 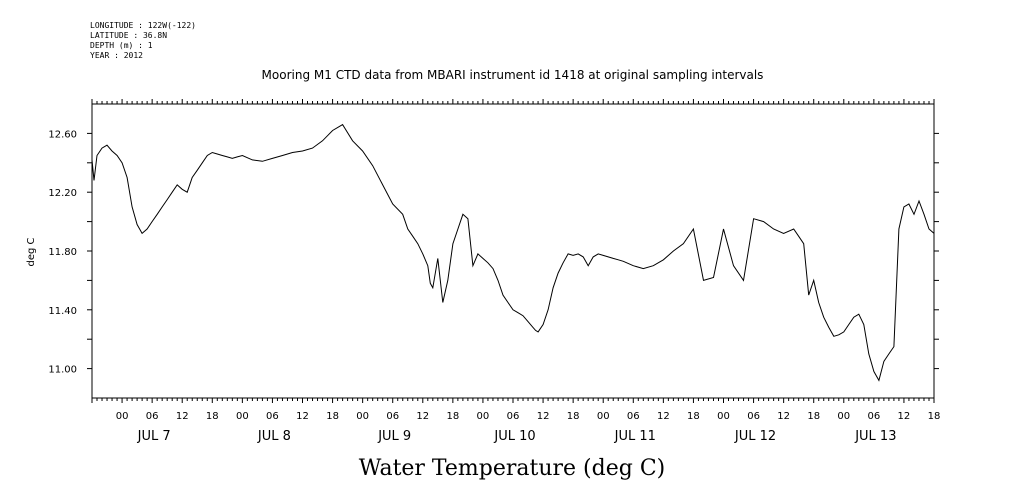 I want to click on latitude-label: LATITUDE : 36.8N, so click(x=129, y=35).